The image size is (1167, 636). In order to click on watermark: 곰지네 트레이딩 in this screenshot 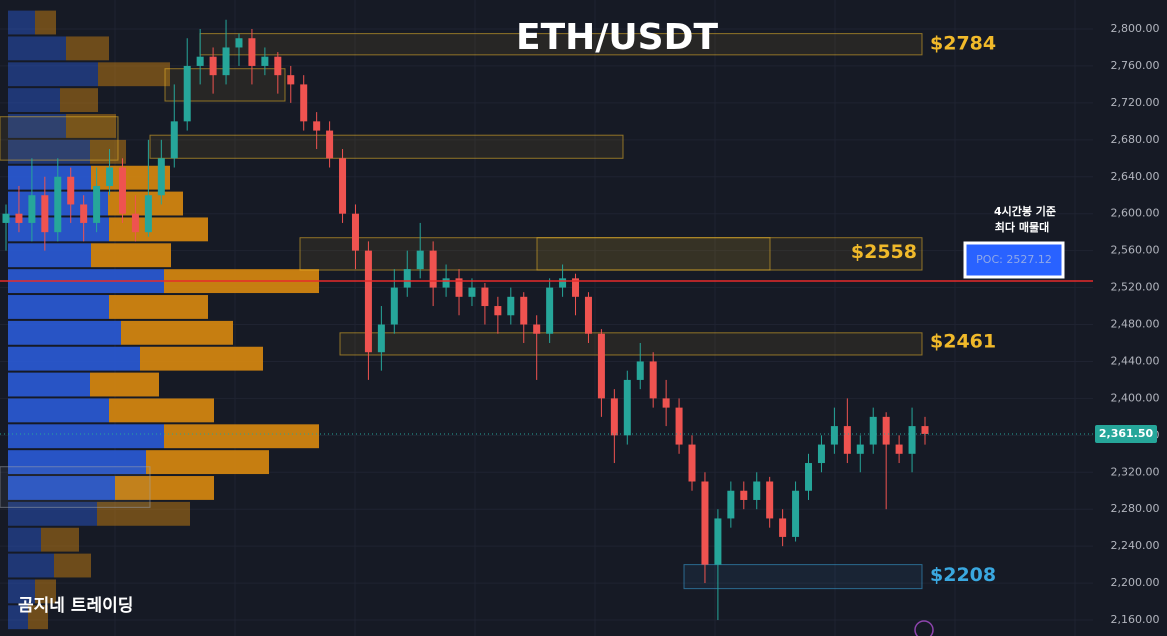, I will do `click(75, 606)`.